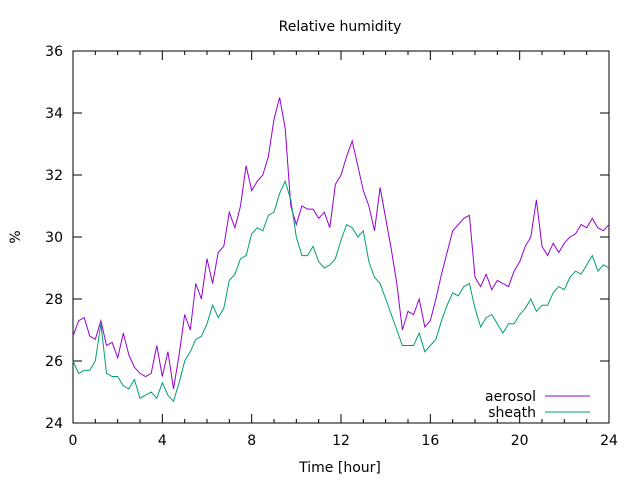 The height and width of the screenshot is (484, 640). What do you see at coordinates (162, 441) in the screenshot?
I see `x-tick-label: 4` at bounding box center [162, 441].